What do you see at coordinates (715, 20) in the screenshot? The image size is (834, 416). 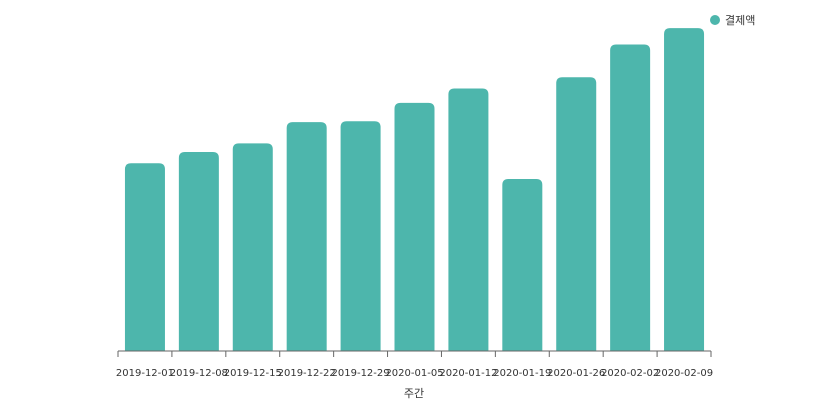 I see `legend-marker` at bounding box center [715, 20].